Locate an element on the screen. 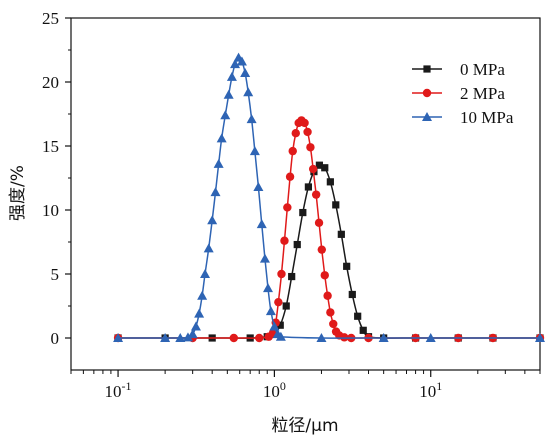  y-tick-label: 0 is located at coordinates (55, 338).